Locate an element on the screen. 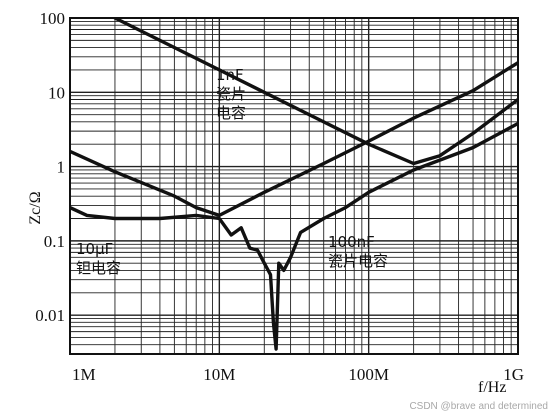 This screenshot has width=554, height=415. y-tick-label: 100 is located at coordinates (53, 18).